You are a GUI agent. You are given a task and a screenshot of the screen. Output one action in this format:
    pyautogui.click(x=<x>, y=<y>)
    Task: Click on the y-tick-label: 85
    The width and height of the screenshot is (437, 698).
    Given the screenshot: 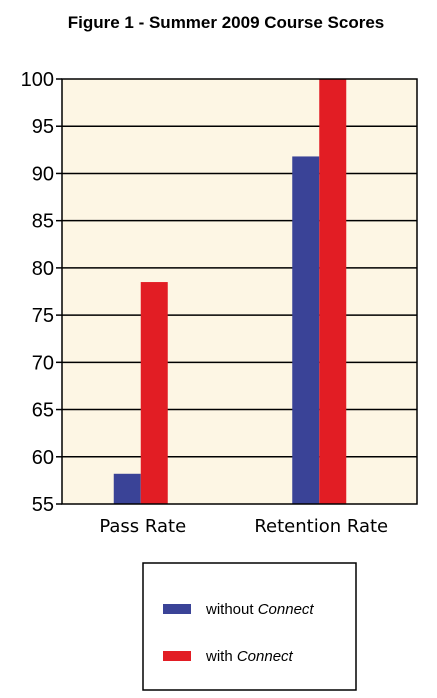 What is the action you would take?
    pyautogui.click(x=43, y=222)
    